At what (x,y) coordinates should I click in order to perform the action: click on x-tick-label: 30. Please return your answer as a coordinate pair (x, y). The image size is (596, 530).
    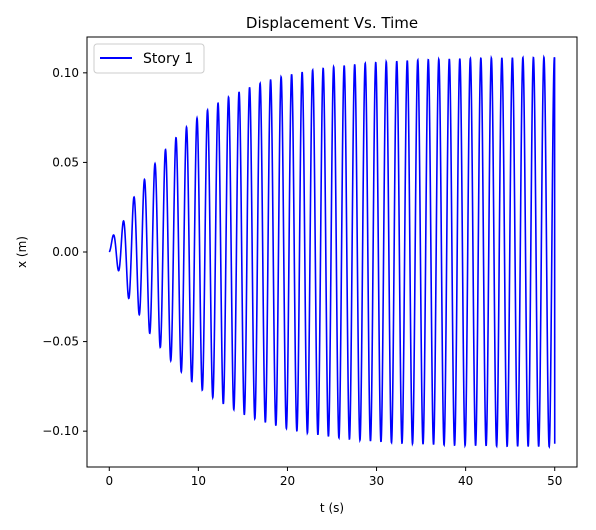
    Looking at the image, I should click on (376, 481).